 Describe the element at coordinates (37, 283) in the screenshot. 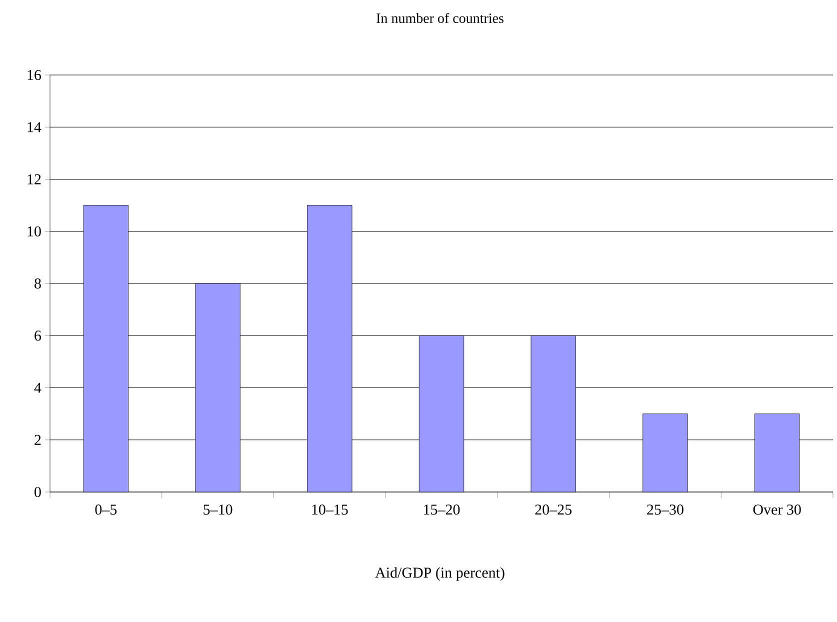

I see `y-tick-label: 8` at that location.